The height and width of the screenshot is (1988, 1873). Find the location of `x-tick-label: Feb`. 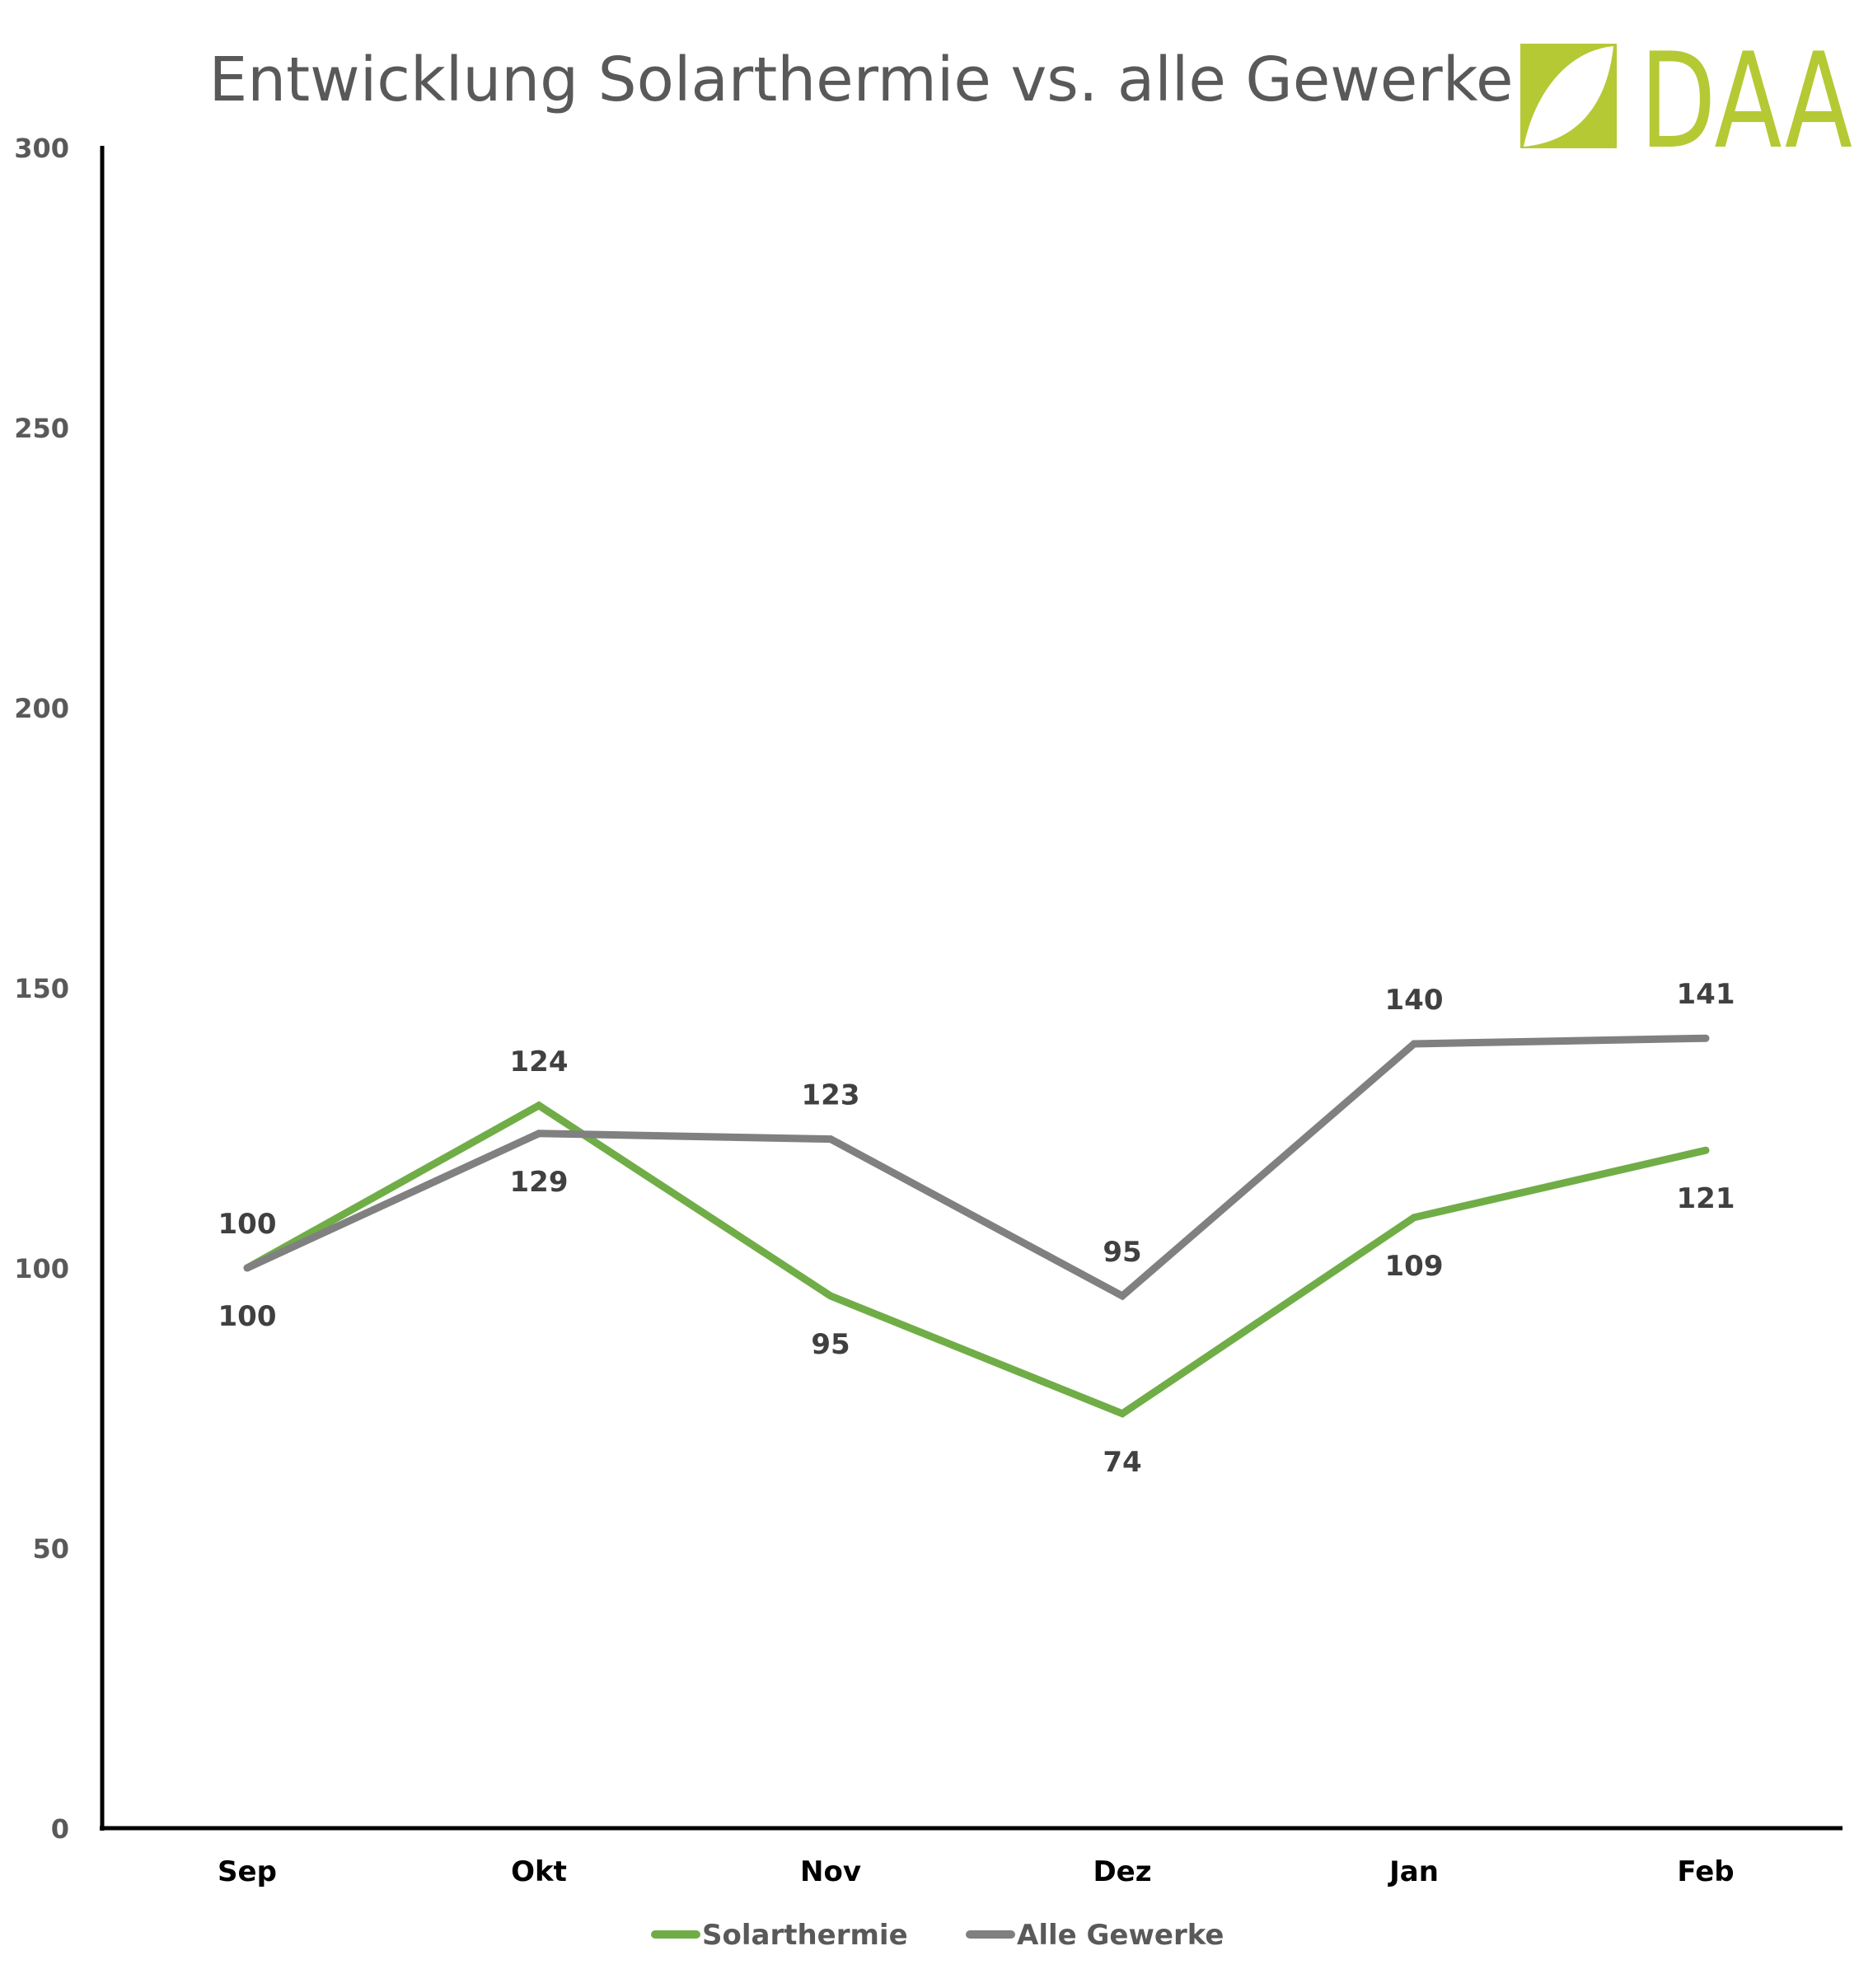

x-tick-label: Feb is located at coordinates (1705, 1872).